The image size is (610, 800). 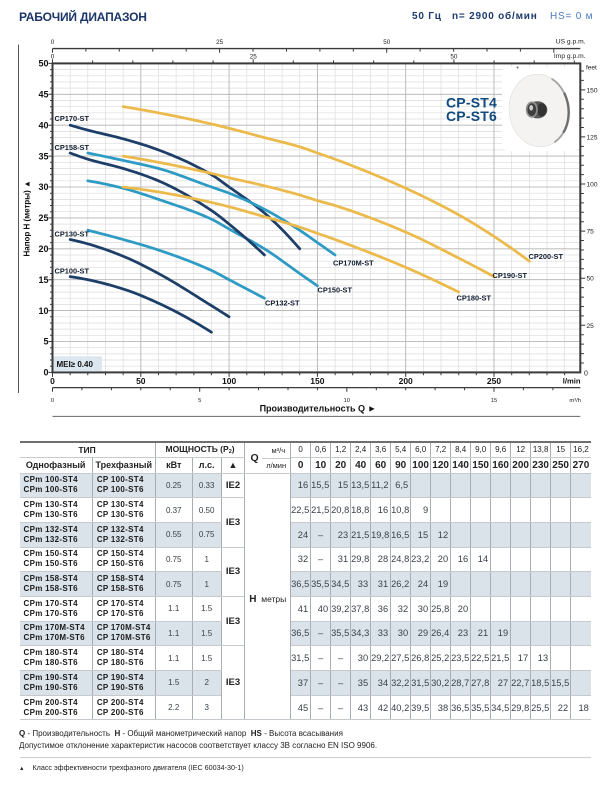 I want to click on svg-text: 250, so click(x=494, y=381).